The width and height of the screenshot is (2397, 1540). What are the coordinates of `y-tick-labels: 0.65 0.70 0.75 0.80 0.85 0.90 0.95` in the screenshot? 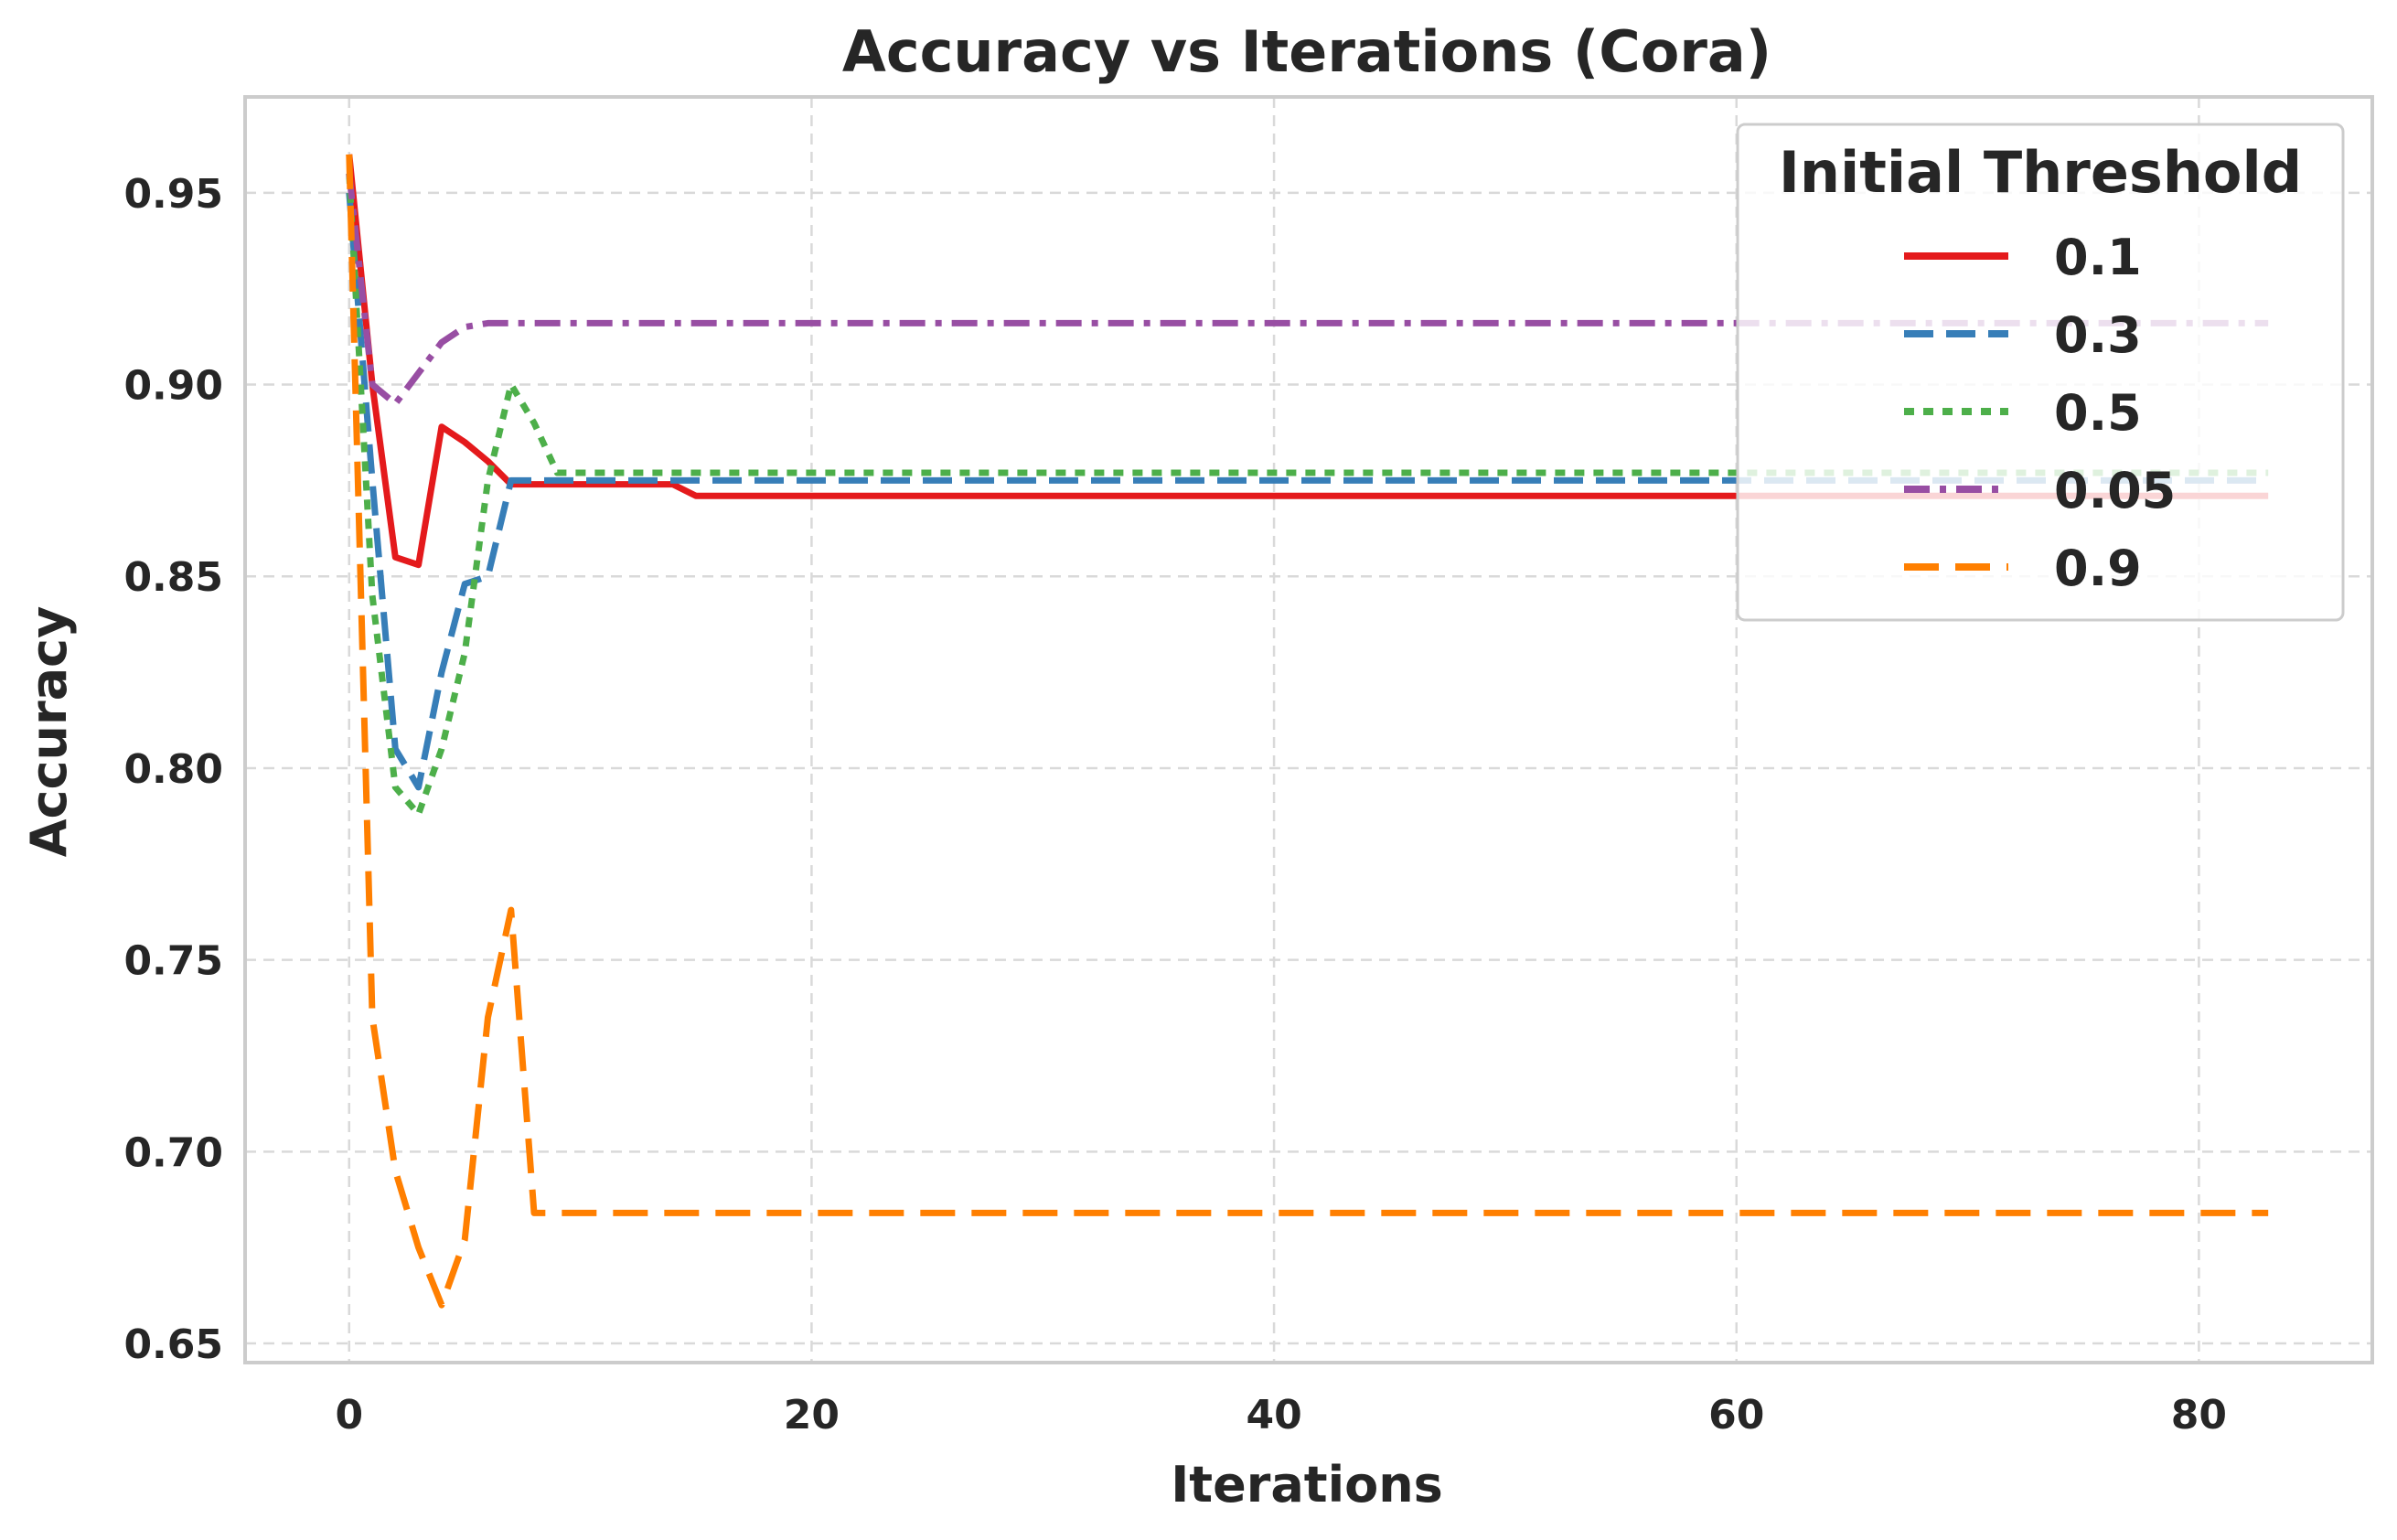 It's located at (173, 769).